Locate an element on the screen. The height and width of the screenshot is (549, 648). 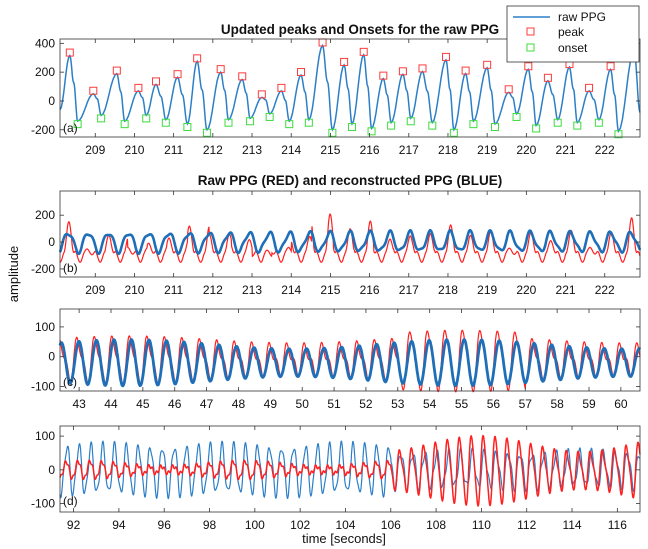
panel-c-frame is located at coordinates (350, 350).